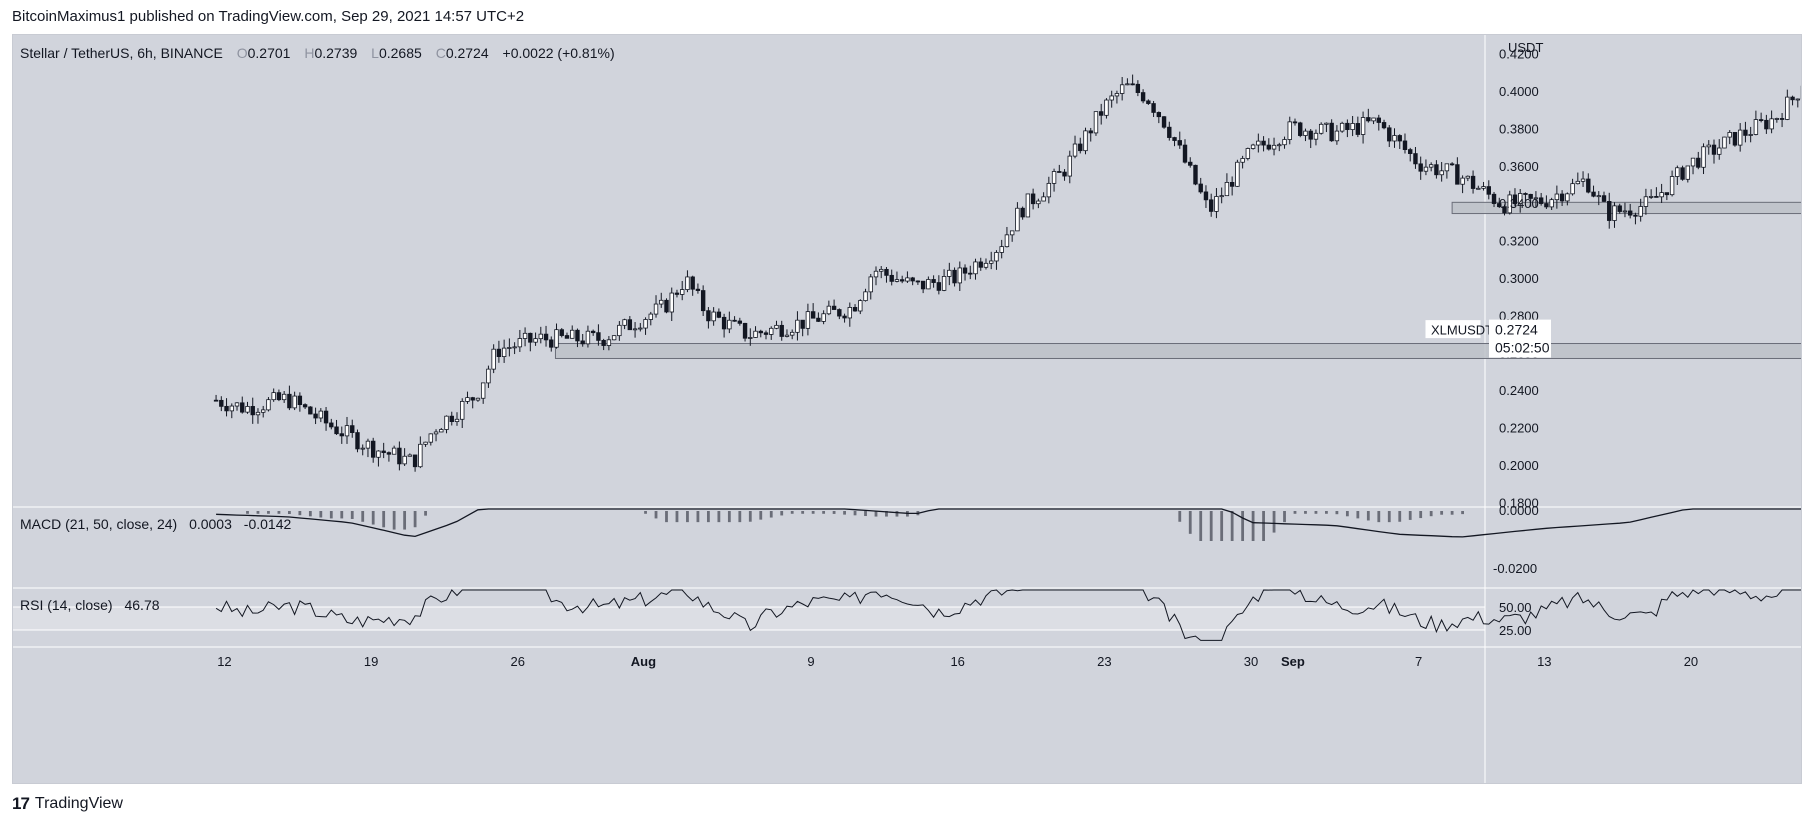 Image resolution: width=1813 pixels, height=827 pixels. Describe the element at coordinates (1519, 54) in the screenshot. I see `price-tick: 0.4200` at that location.